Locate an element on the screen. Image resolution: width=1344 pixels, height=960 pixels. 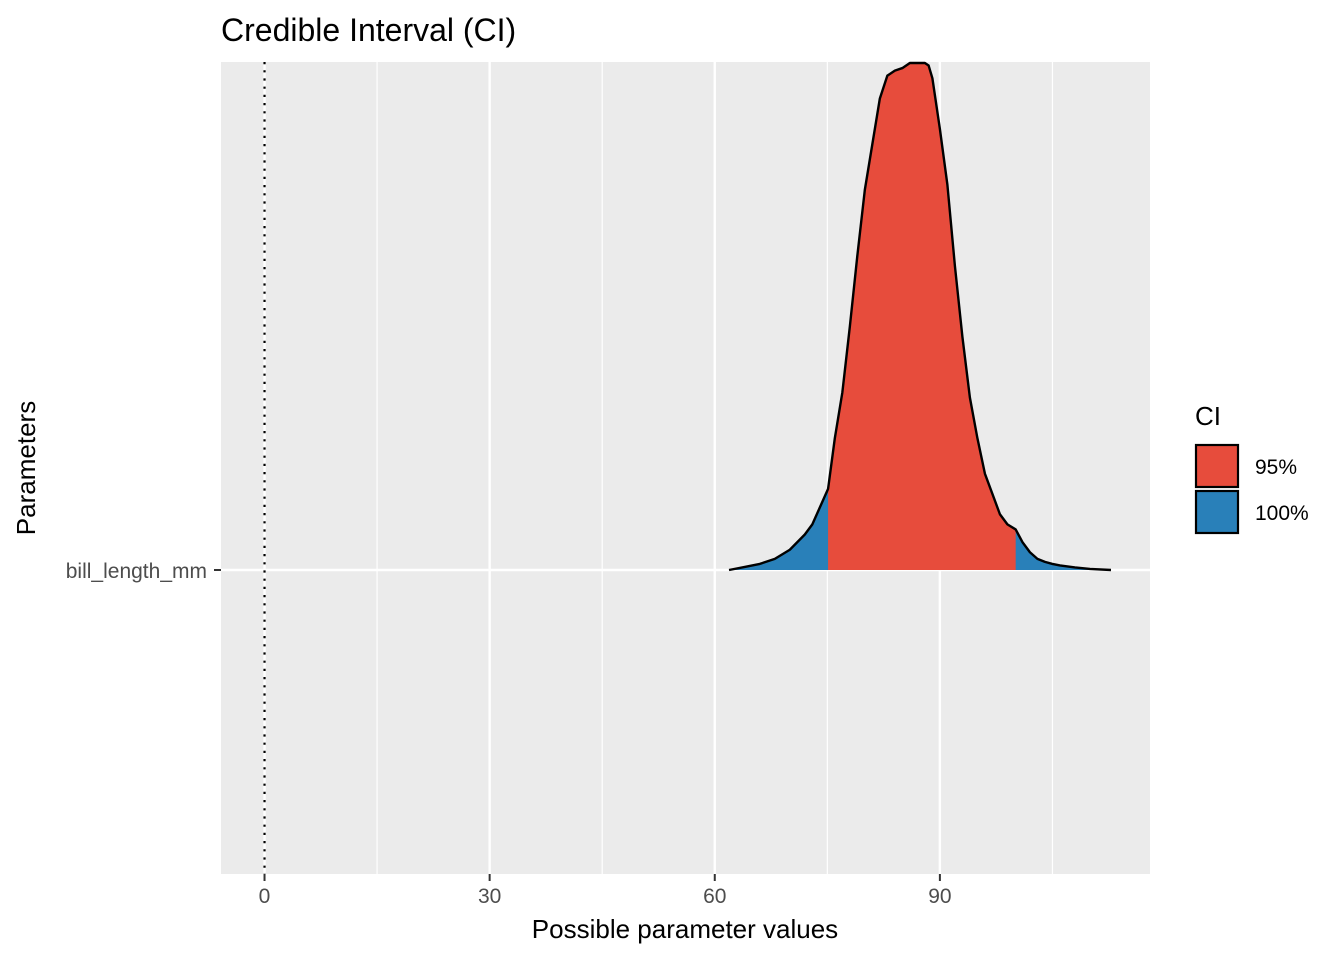
x-tick-label: 30 is located at coordinates (489, 896).